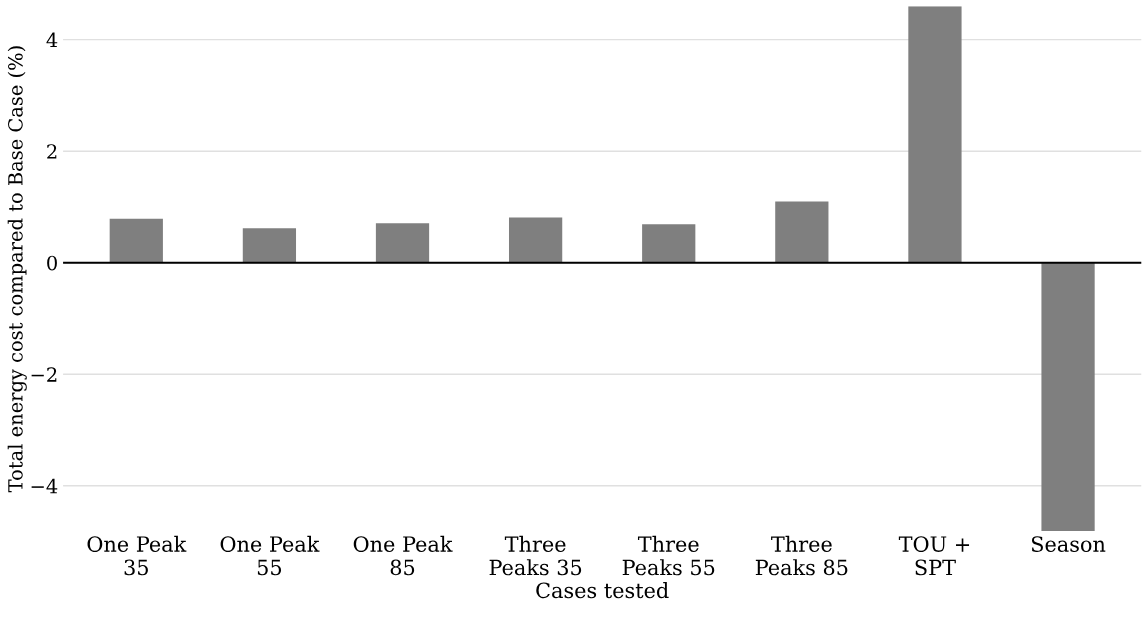 This screenshot has width=1147, height=621. Describe the element at coordinates (44, 486) in the screenshot. I see `y-tick-label: −4` at that location.